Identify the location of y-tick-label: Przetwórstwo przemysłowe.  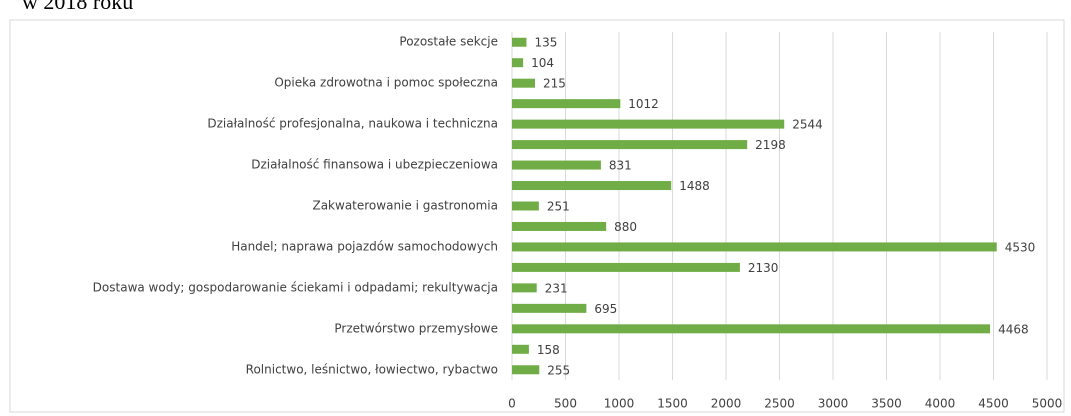
(416, 328).